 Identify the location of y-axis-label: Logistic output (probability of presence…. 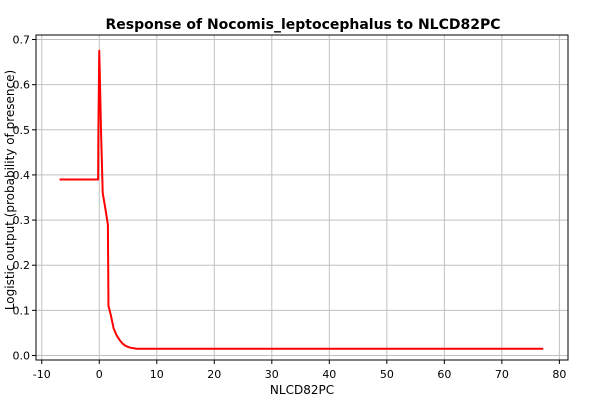
(10, 190).